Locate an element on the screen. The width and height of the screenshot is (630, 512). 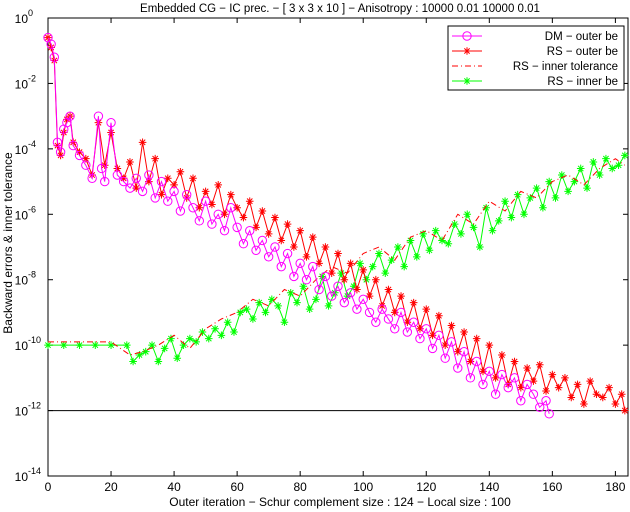
y-tick-exponent: 0 is located at coordinates (30, 13).